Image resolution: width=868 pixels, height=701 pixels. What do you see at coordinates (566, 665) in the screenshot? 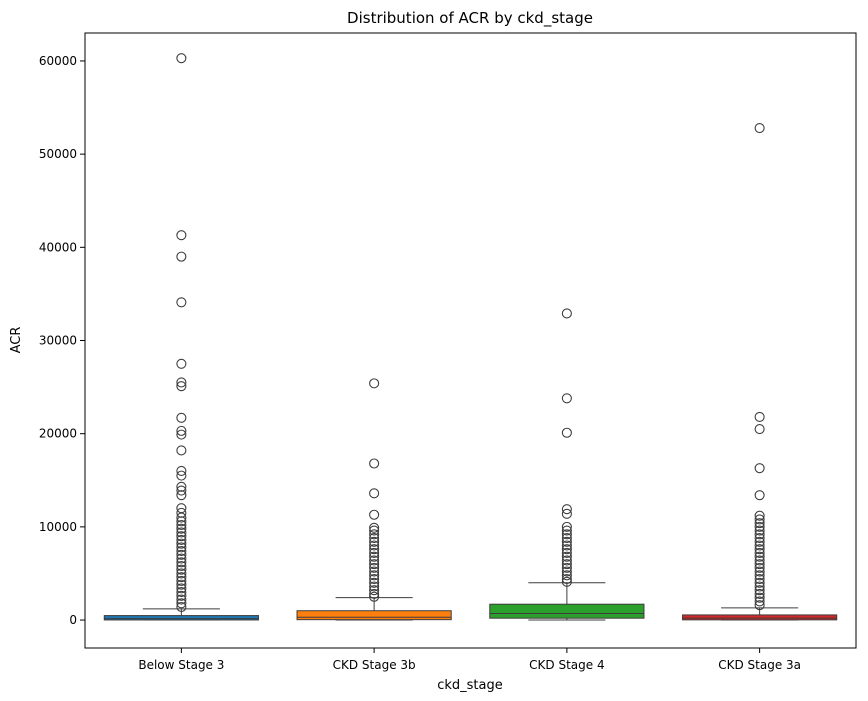
I see `x-tick-label: CKD Stage 4` at bounding box center [566, 665].